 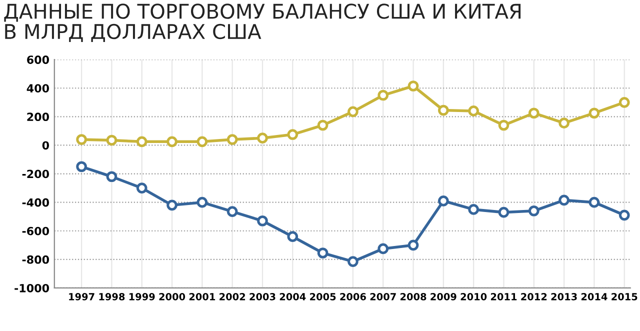 I want to click on x-tick-label: 2000, so click(x=172, y=296).